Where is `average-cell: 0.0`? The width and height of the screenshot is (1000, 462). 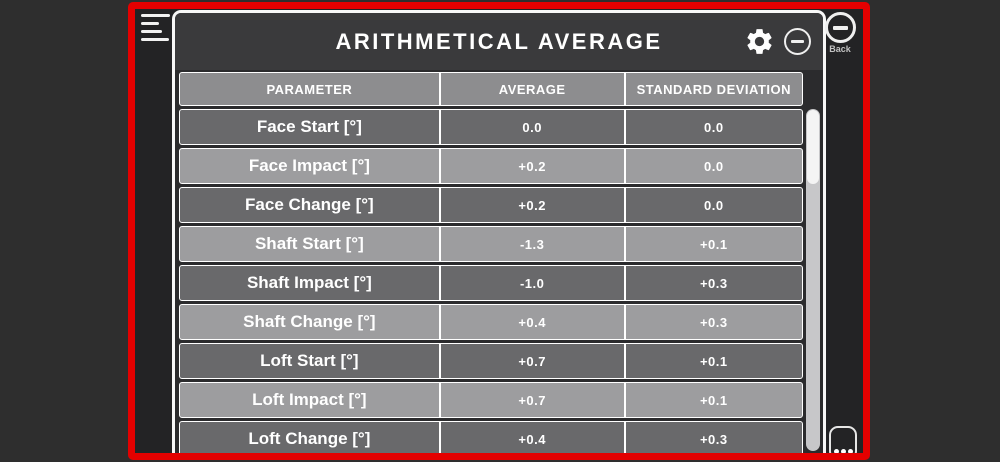 average-cell: 0.0 is located at coordinates (532, 127).